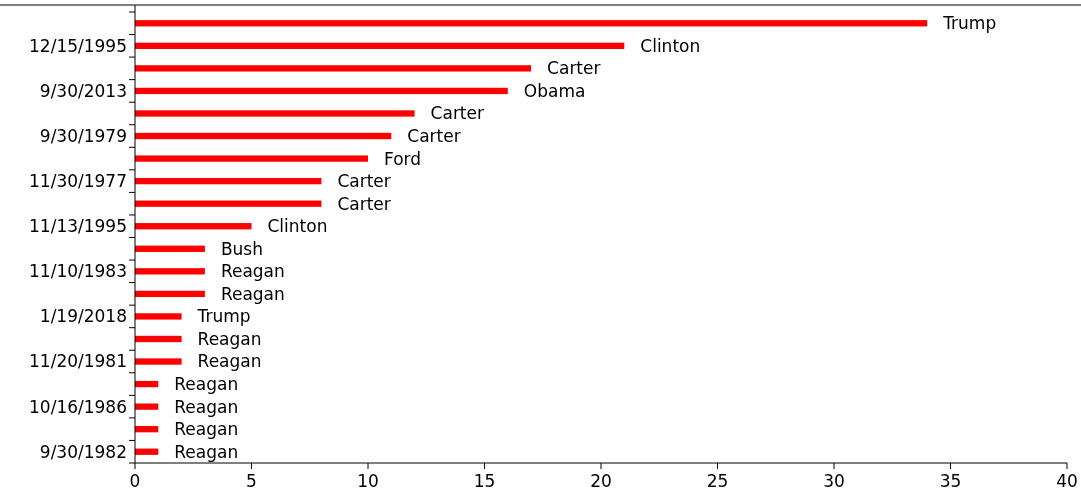  Describe the element at coordinates (78, 406) in the screenshot. I see `y-tick-label: 10/16/1986` at that location.